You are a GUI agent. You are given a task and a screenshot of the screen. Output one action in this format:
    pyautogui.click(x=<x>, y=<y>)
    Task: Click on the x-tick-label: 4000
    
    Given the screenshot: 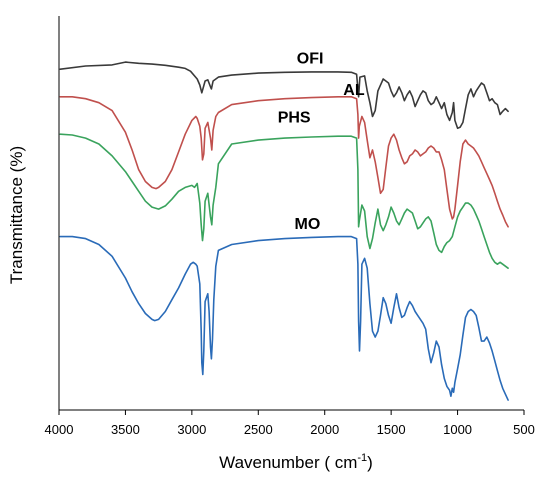 What is the action you would take?
    pyautogui.click(x=59, y=429)
    